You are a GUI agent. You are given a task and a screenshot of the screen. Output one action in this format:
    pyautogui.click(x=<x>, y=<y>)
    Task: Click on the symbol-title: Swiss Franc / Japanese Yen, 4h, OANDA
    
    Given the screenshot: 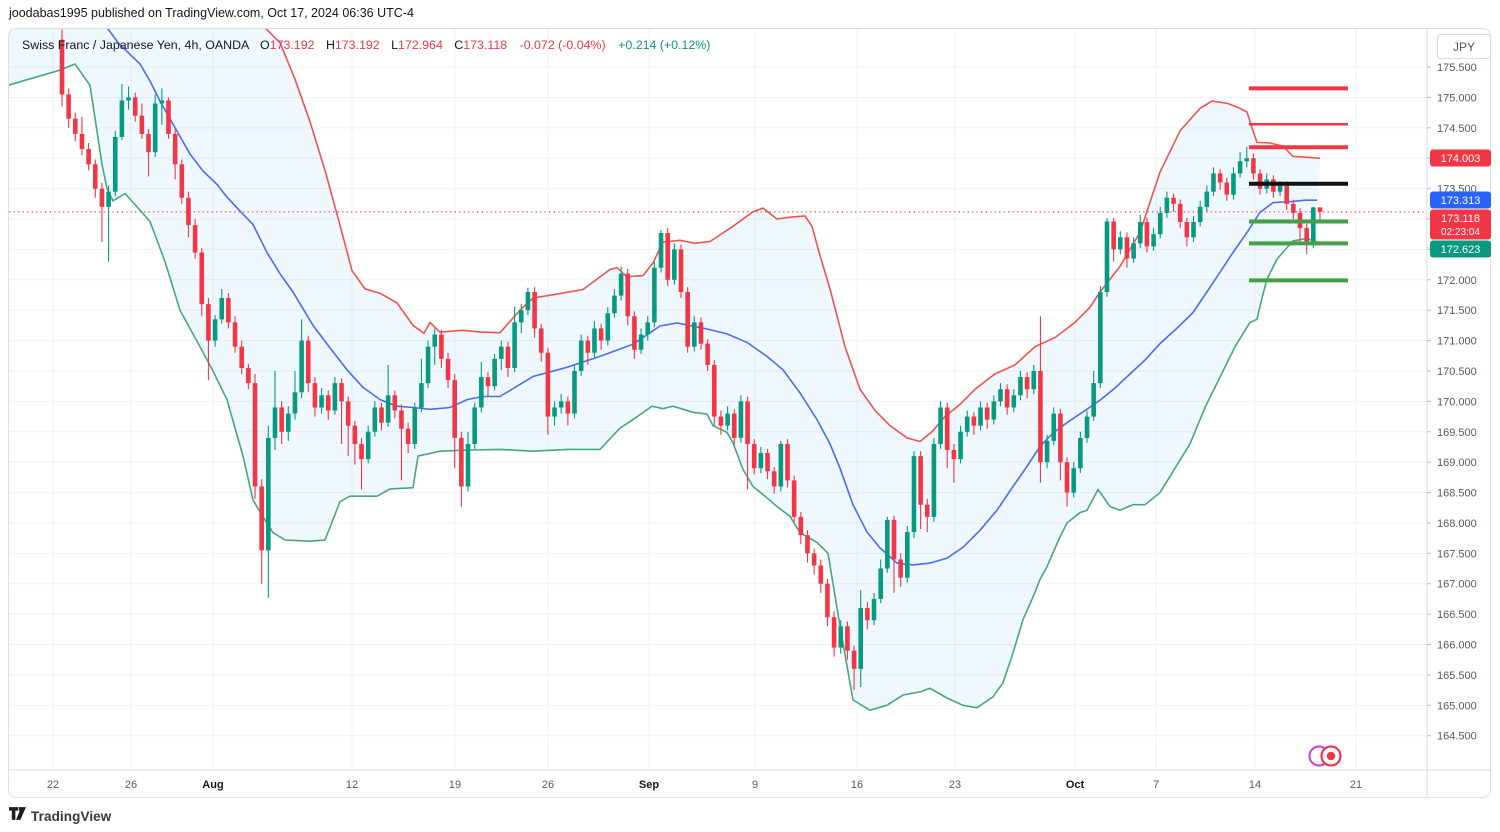 What is the action you would take?
    pyautogui.click(x=135, y=45)
    